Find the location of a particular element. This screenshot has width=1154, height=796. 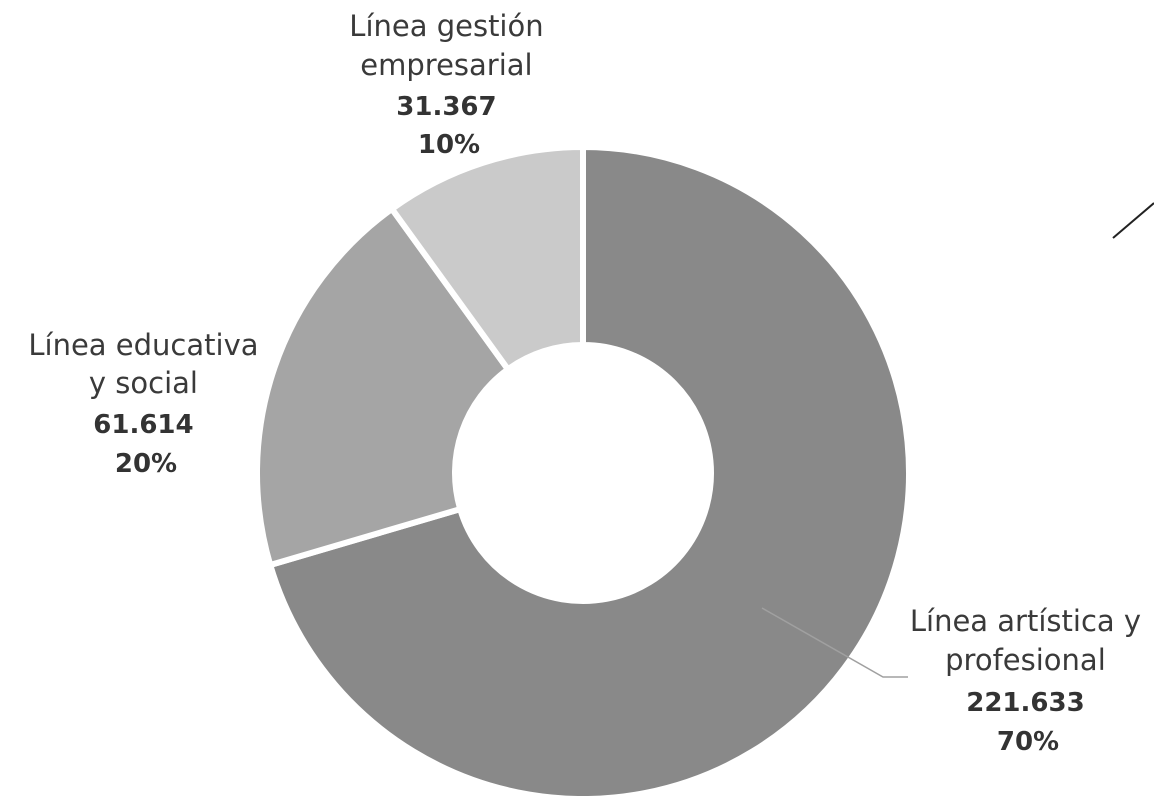

slice-gestion is located at coordinates (487, 258).